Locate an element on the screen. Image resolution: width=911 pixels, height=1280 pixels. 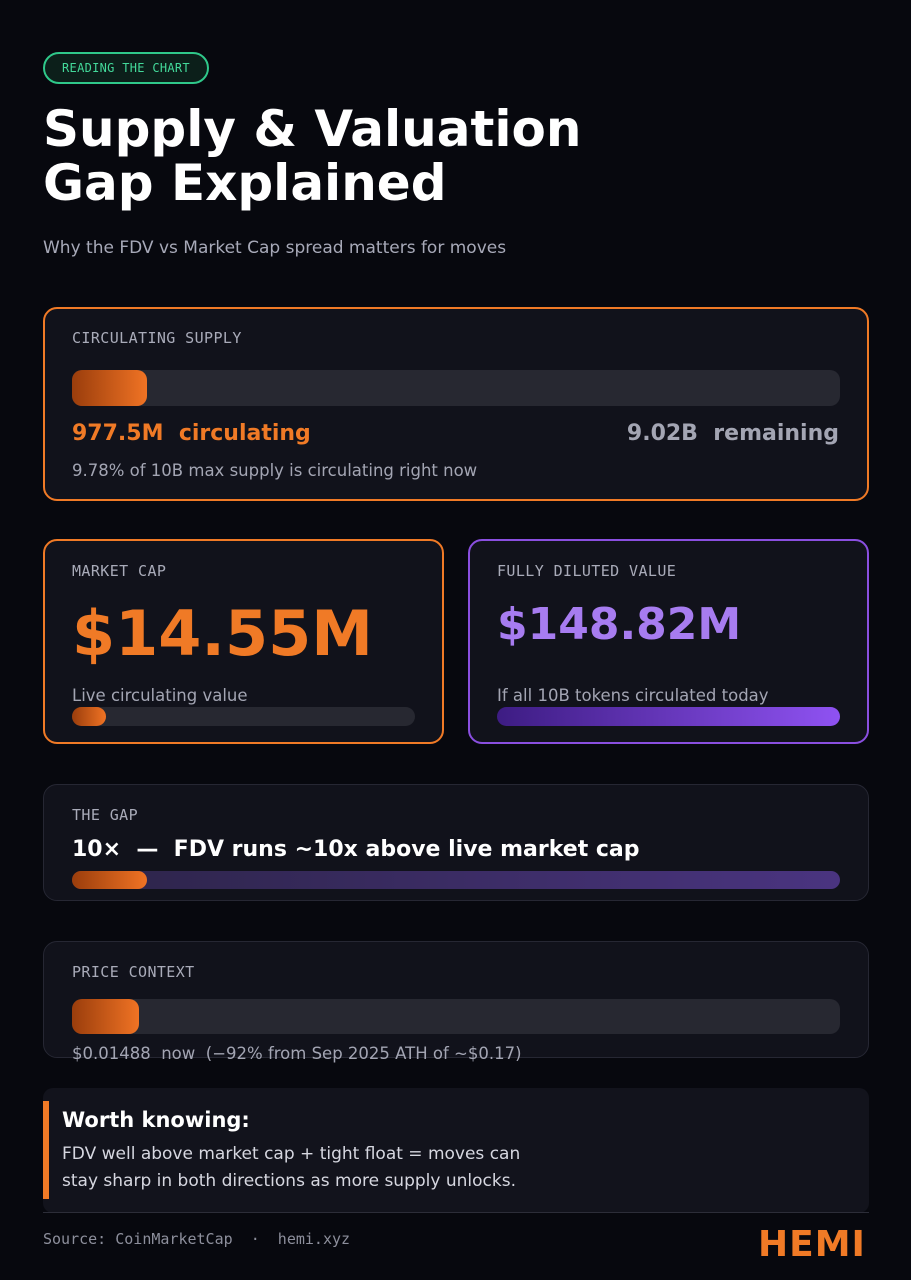
market-cap-label: MARKET CAP is located at coordinates (119, 571).